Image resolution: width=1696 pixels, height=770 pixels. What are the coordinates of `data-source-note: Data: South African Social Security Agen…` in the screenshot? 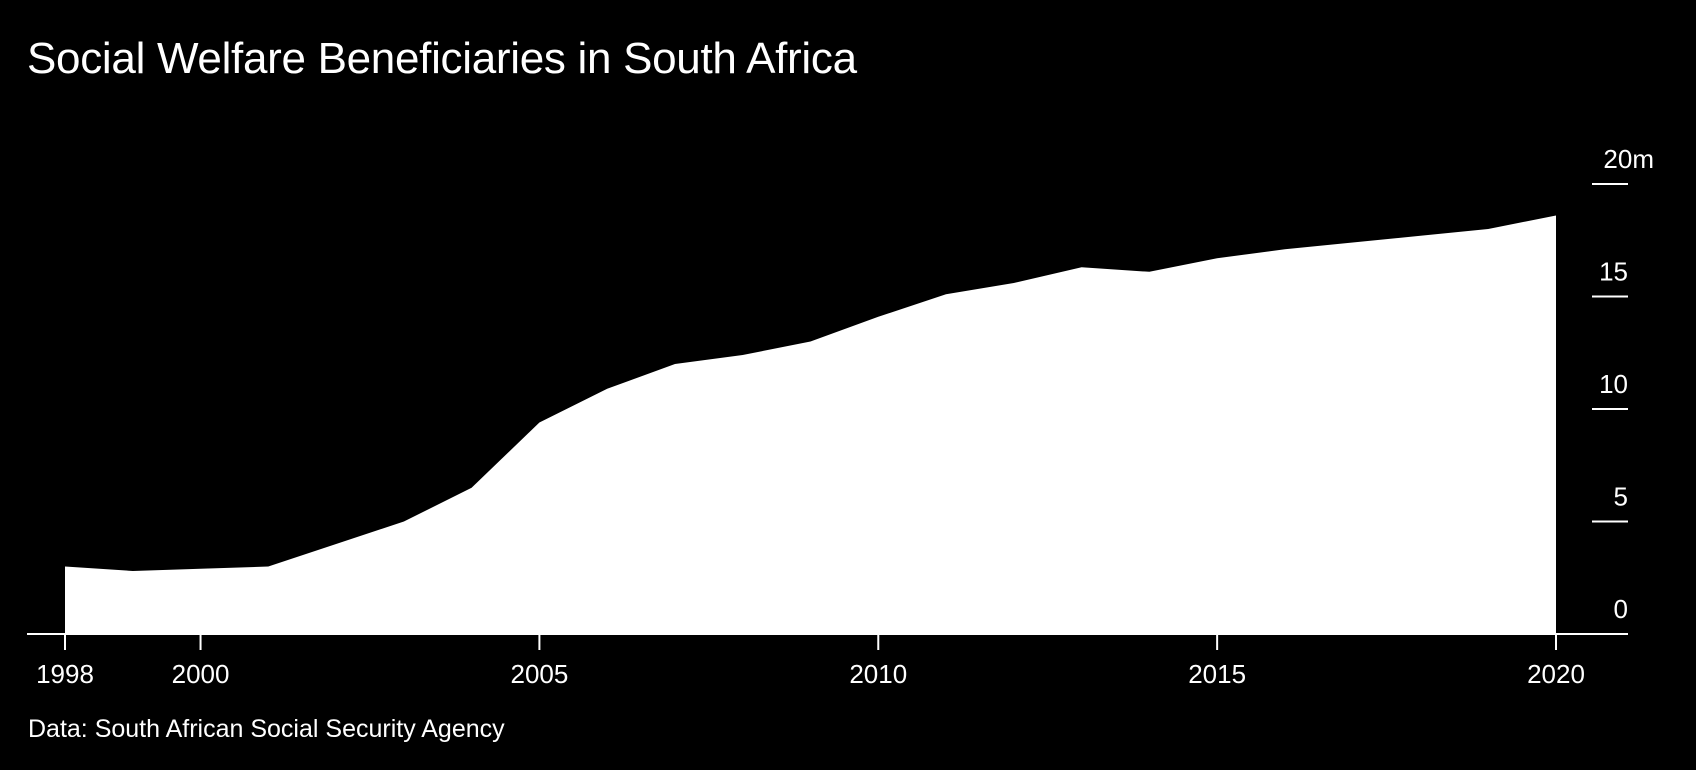 It's located at (266, 729).